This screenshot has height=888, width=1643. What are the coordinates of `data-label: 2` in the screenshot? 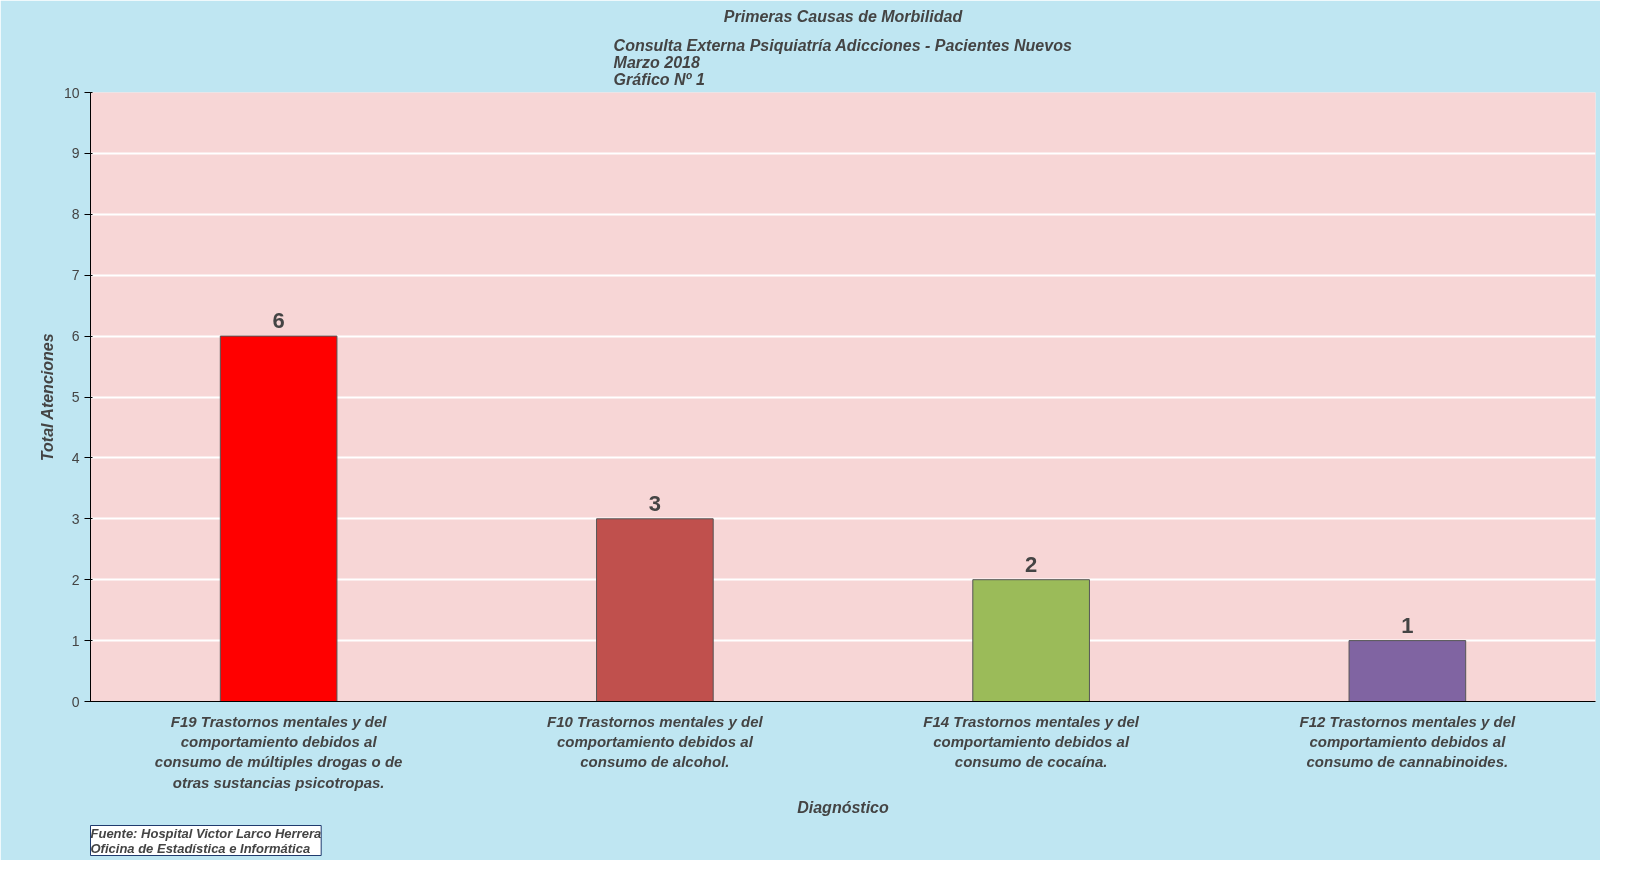 It's located at (1031, 564).